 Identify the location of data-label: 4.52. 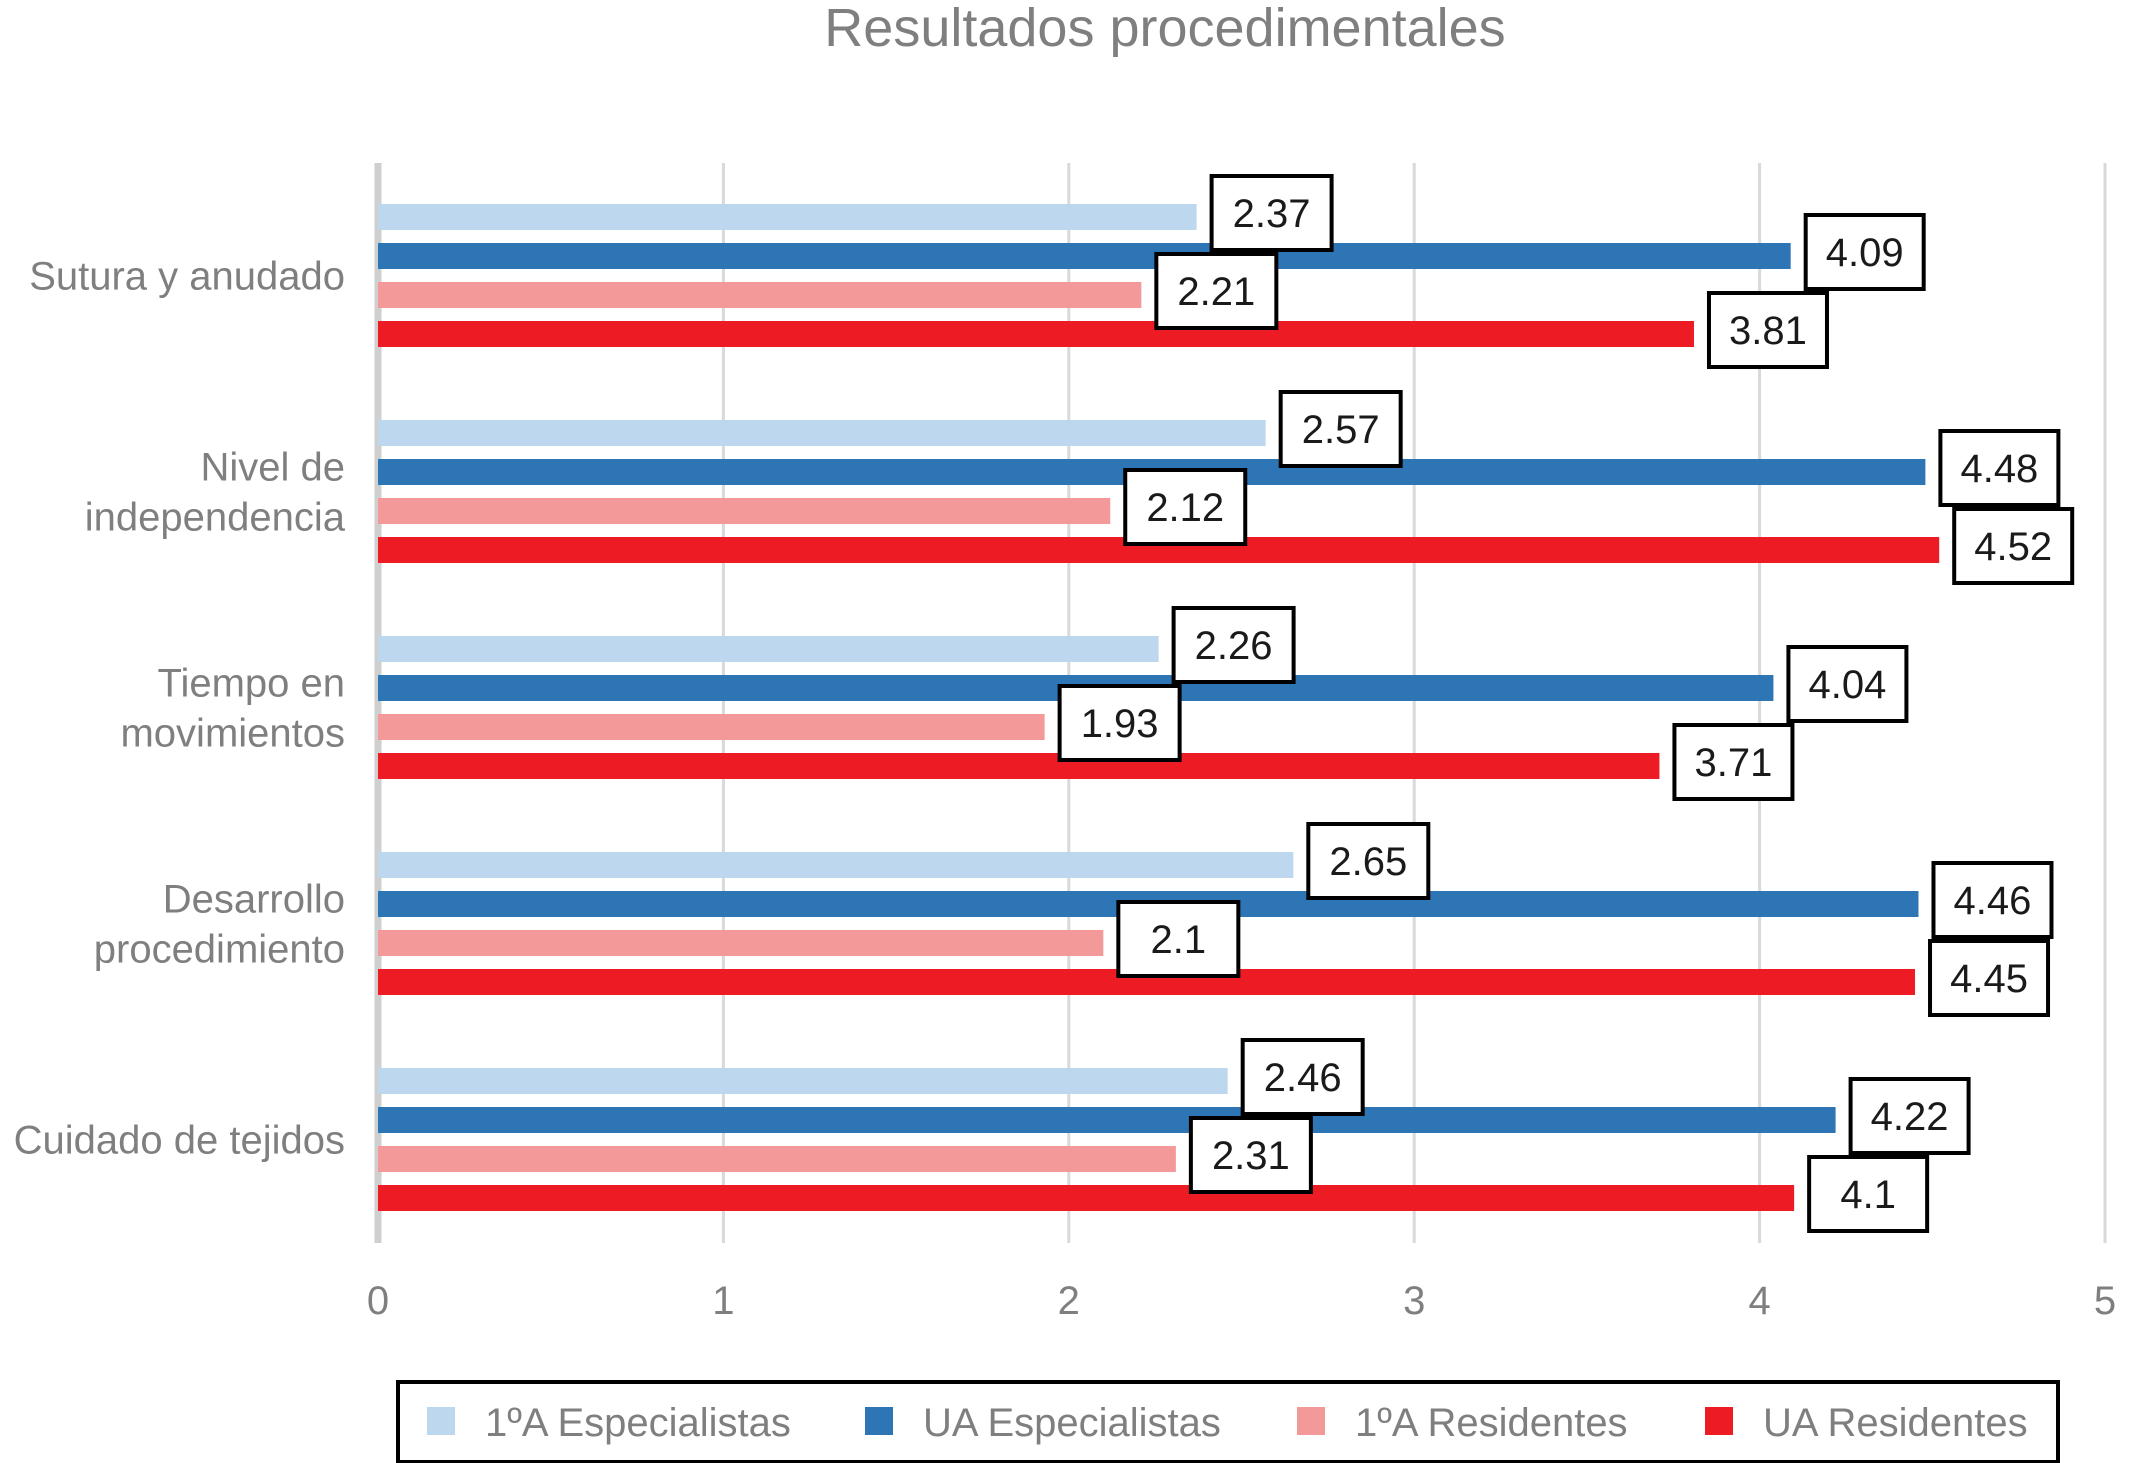
(2013, 547).